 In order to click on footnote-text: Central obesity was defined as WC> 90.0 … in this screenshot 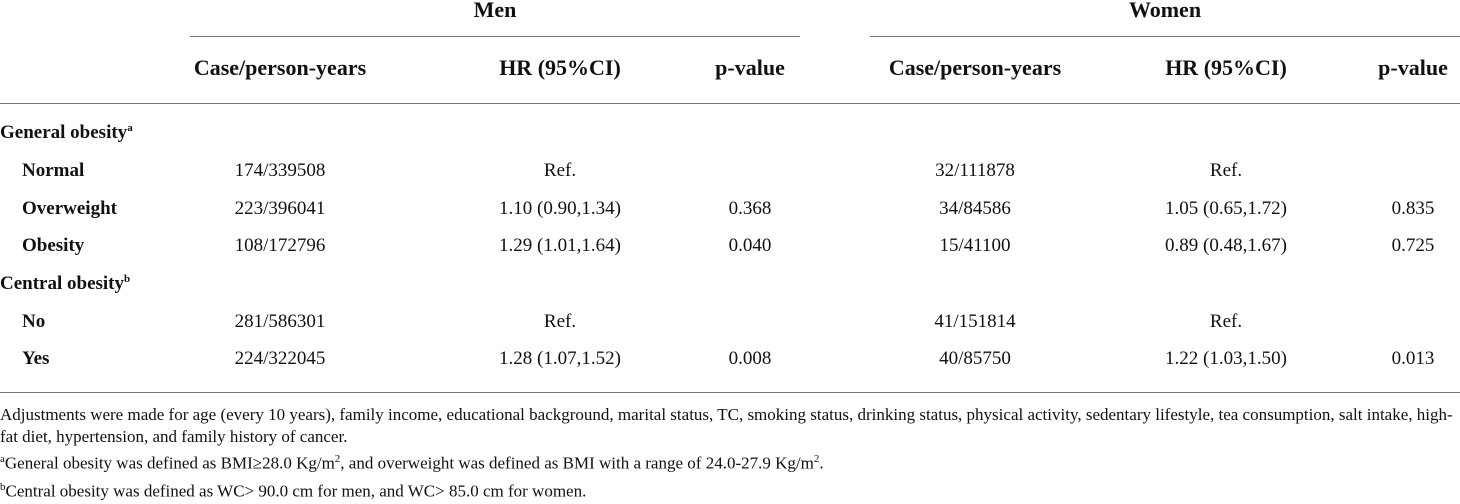, I will do `click(296, 491)`.